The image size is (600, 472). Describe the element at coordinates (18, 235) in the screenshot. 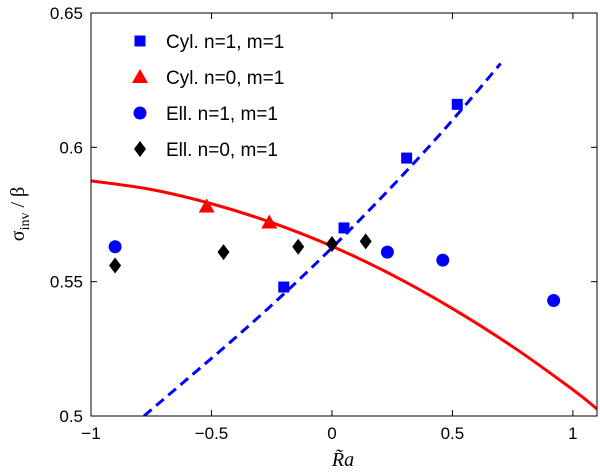

I see `y-axis-label-symbol: σ` at that location.